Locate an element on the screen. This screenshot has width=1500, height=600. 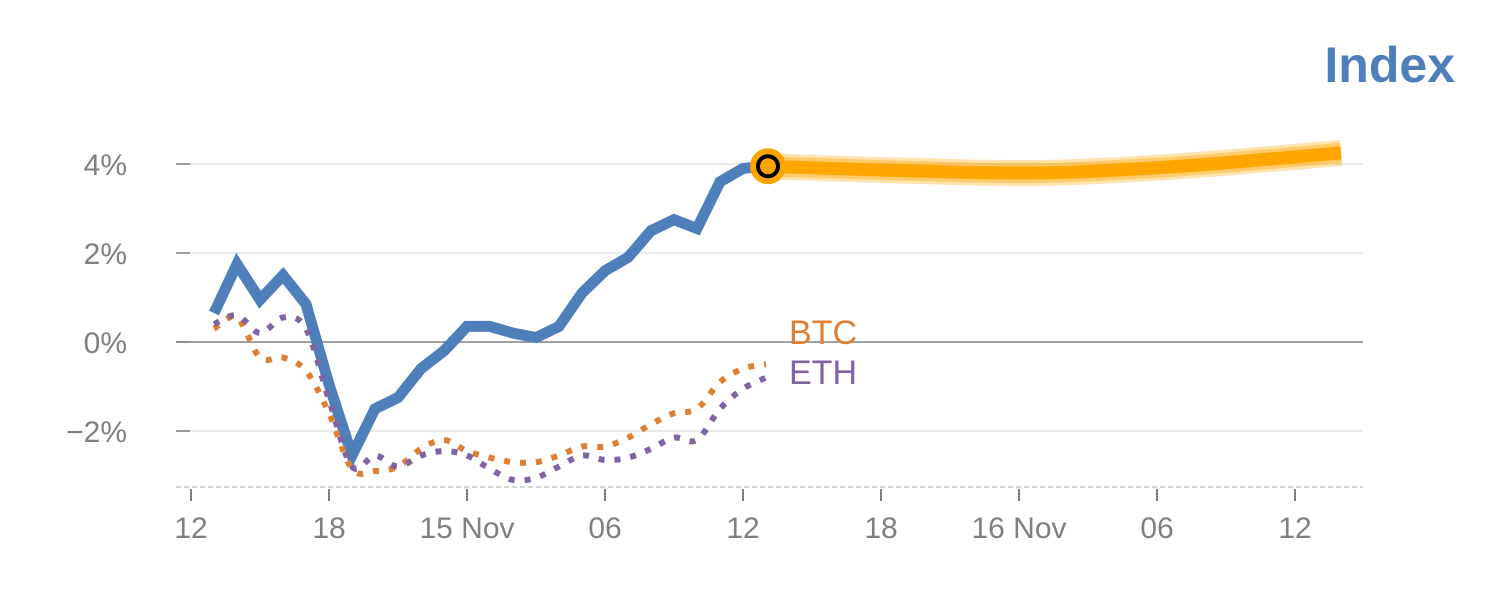
y-tick-label: 0% is located at coordinates (105, 343).